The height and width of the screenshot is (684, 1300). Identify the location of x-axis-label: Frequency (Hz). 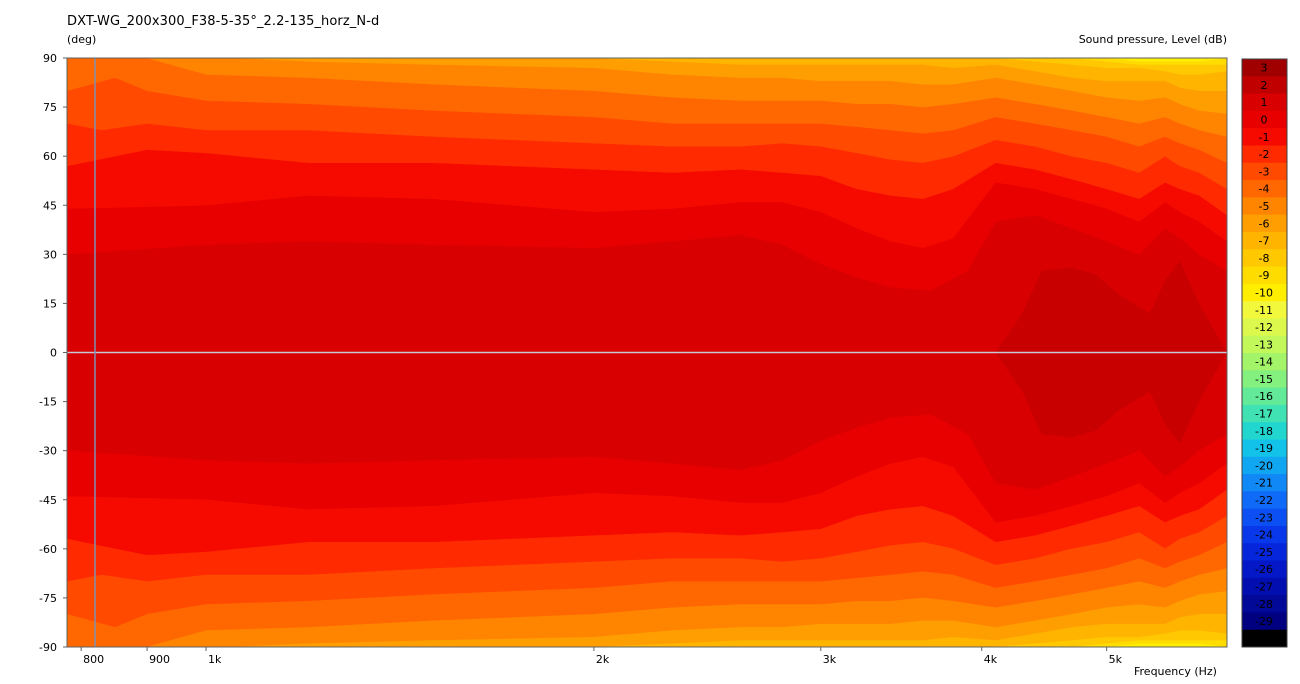
(1175, 671).